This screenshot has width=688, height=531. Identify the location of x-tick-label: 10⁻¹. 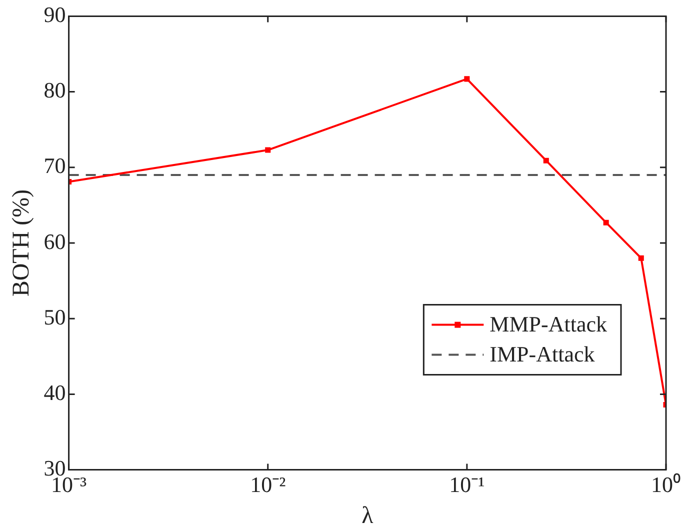
(467, 484).